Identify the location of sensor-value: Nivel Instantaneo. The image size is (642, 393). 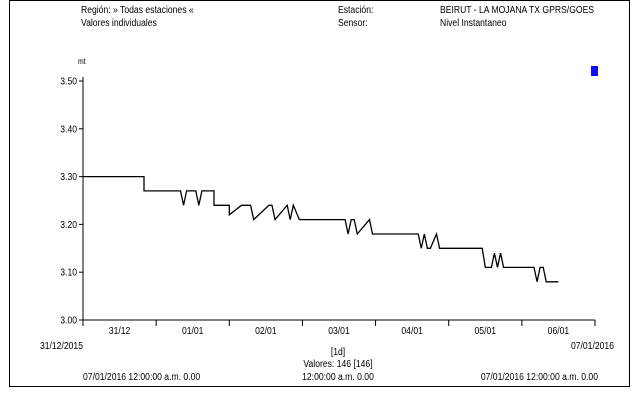
(473, 23).